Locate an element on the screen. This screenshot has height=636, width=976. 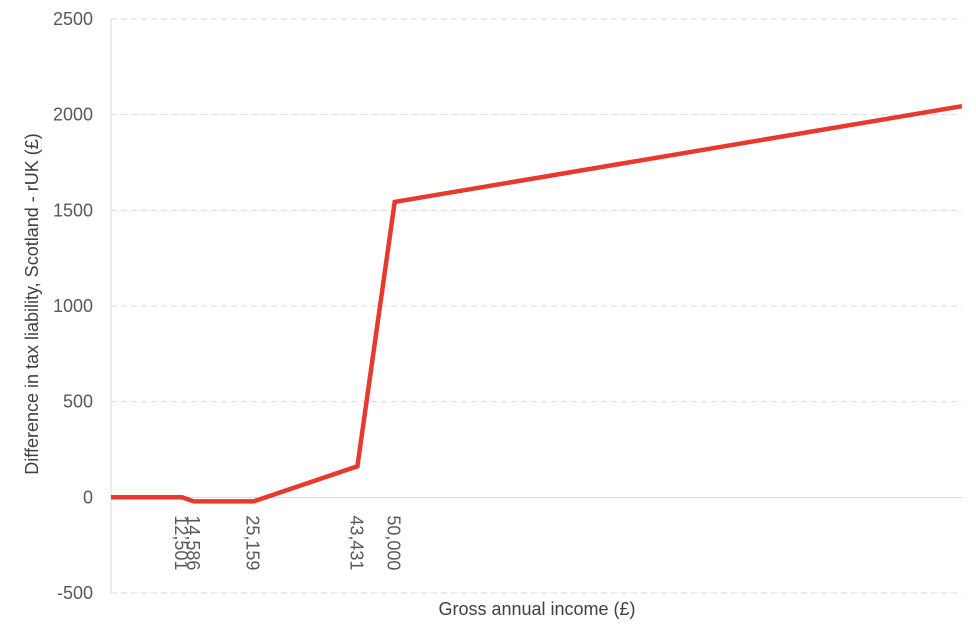
y-tick-label: 2500 is located at coordinates (73, 19).